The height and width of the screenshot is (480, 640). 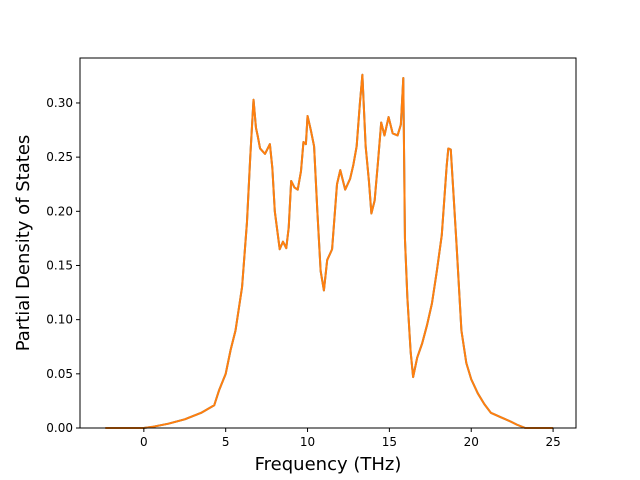 I want to click on y-axis-label: Partial Density of States, so click(x=23, y=243).